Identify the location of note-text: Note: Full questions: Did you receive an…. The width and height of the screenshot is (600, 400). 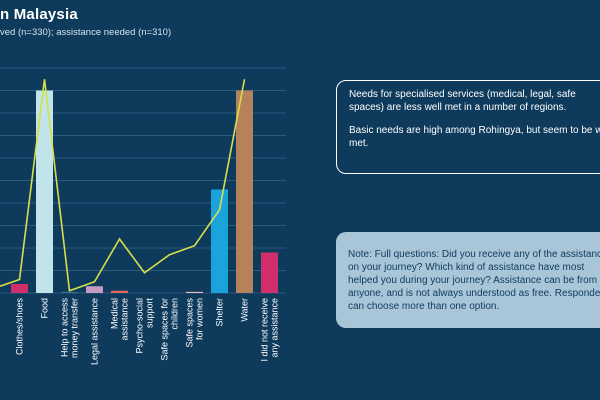
(474, 280).